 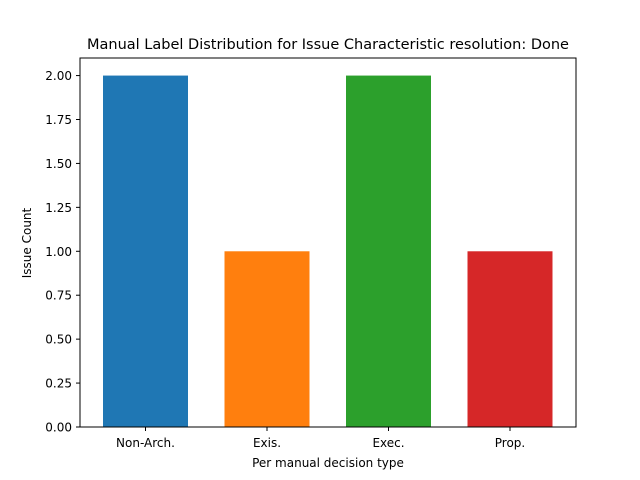 What do you see at coordinates (58, 252) in the screenshot?
I see `y-tick-label: 1.00` at bounding box center [58, 252].